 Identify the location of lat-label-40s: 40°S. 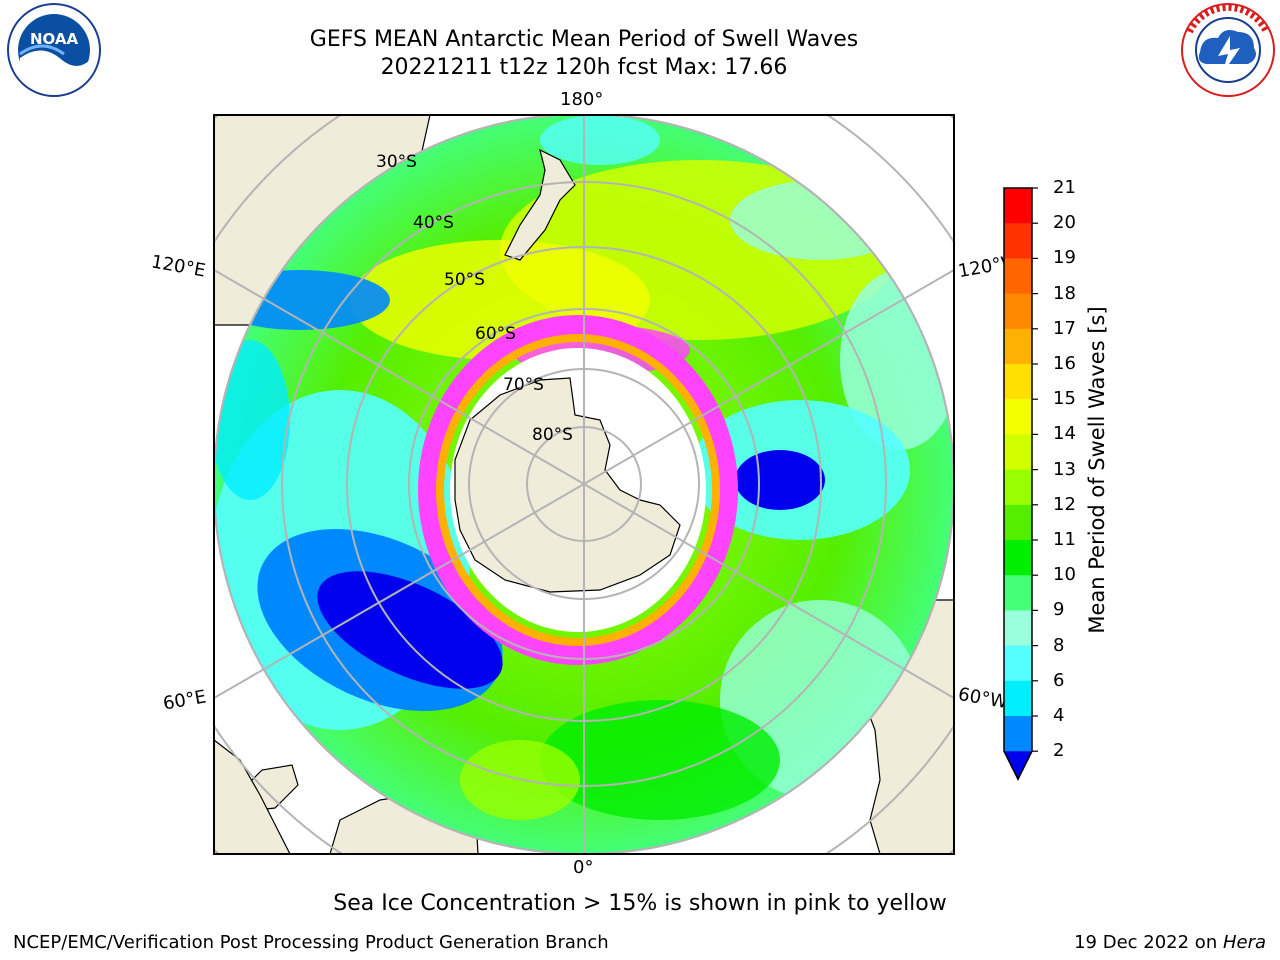
(433, 223).